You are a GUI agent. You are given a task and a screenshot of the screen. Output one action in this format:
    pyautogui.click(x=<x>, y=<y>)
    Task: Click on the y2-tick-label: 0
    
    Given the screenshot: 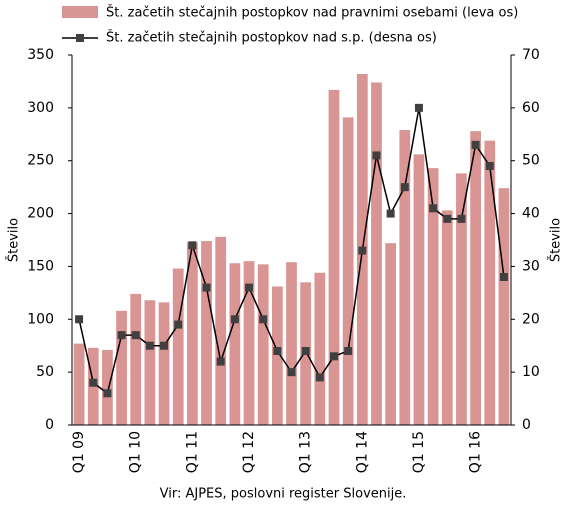 What is the action you would take?
    pyautogui.click(x=526, y=425)
    